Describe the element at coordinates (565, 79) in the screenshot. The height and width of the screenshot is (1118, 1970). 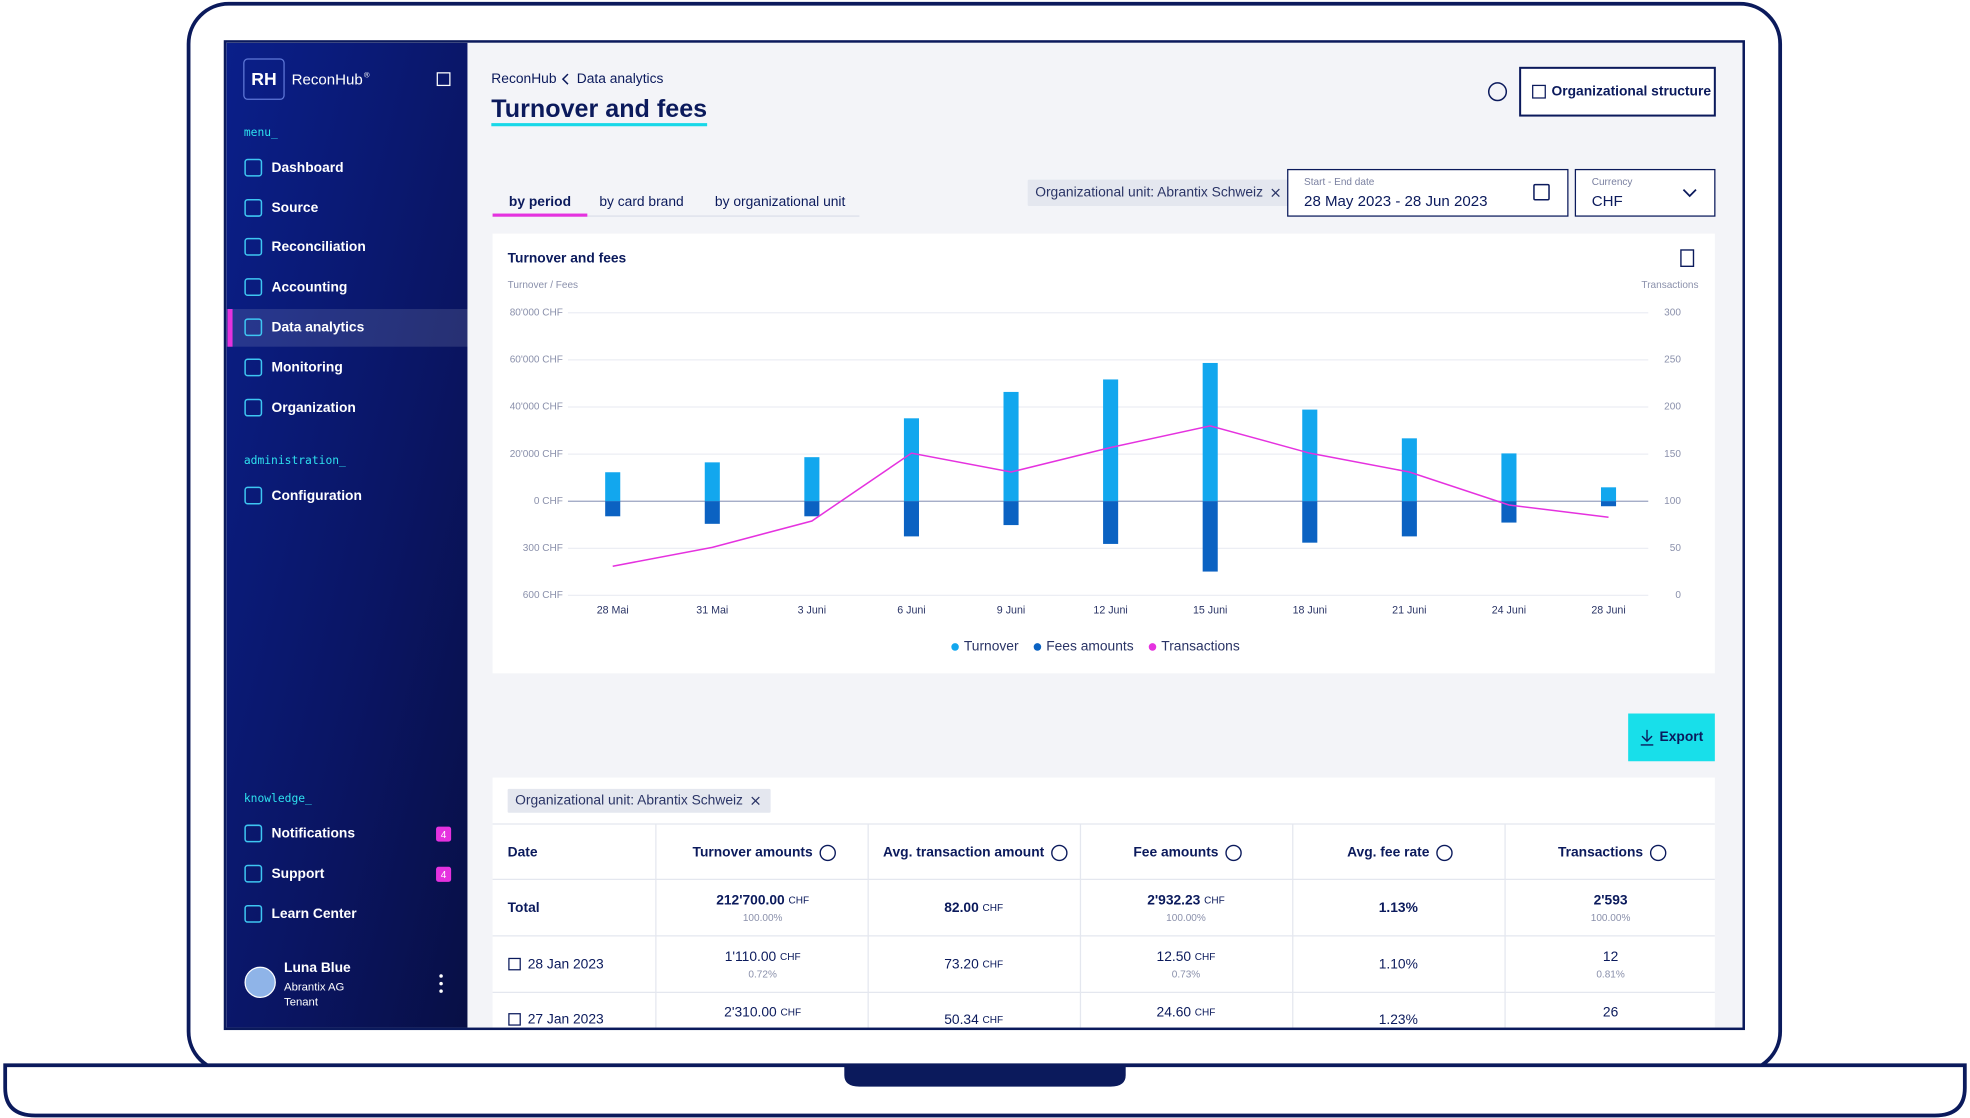
I see `breadcrumb-chevron` at that location.